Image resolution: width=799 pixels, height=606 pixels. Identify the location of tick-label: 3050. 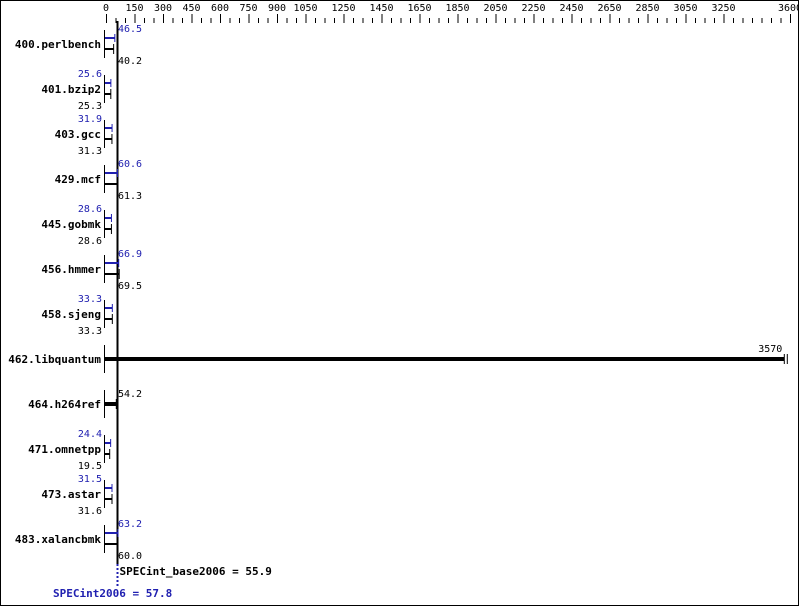
(685, 8).